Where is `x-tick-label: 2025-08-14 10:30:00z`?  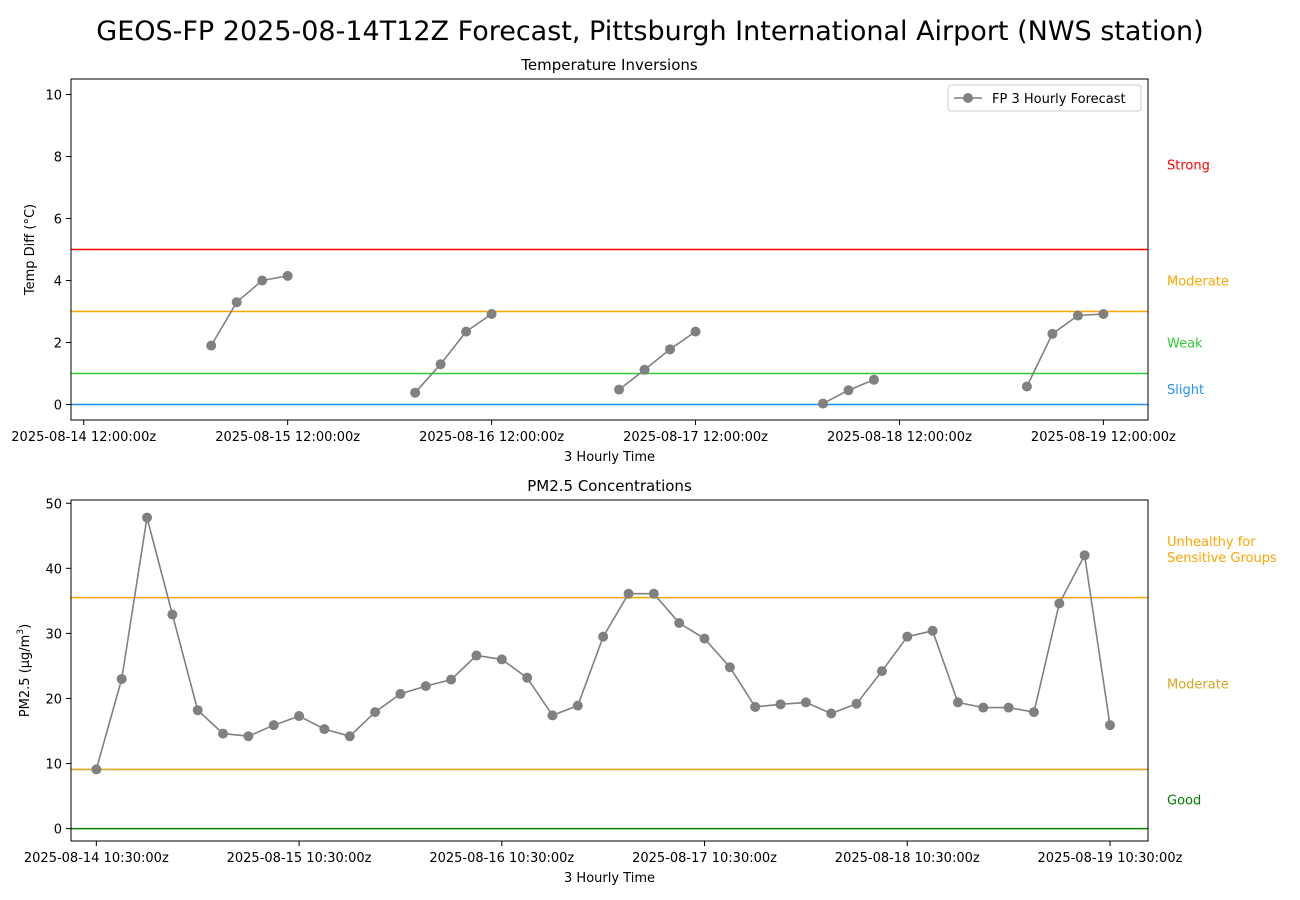
x-tick-label: 2025-08-14 10:30:00z is located at coordinates (96, 858).